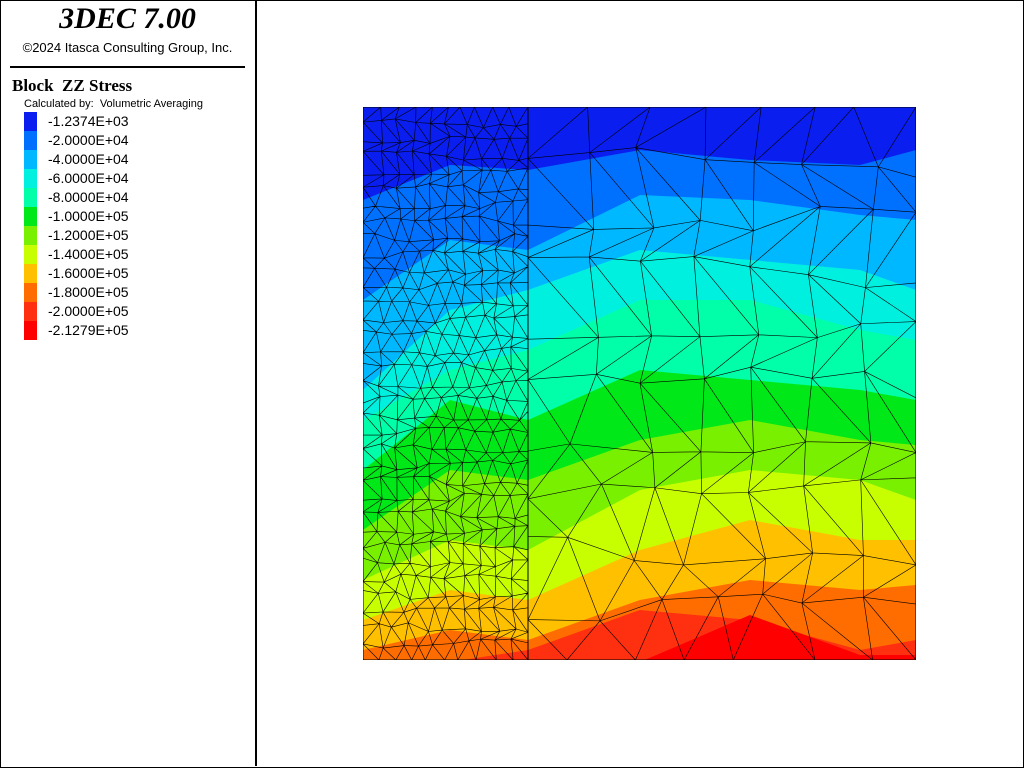 The image size is (1024, 768). Describe the element at coordinates (127, 47) in the screenshot. I see `copyright: ©2024 Itasca Consulting Group, Inc.` at that location.